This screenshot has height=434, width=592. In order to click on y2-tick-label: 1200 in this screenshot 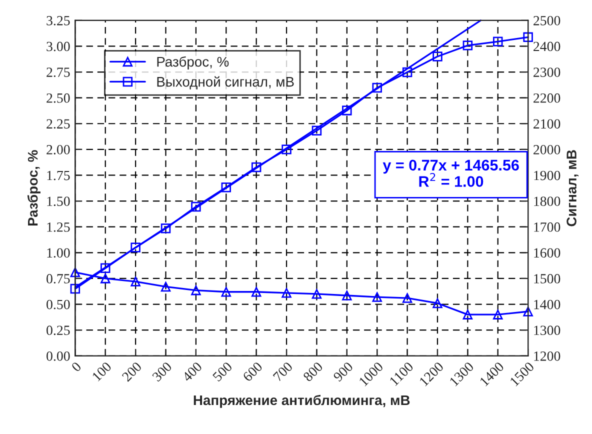, I will do `click(547, 356)`.